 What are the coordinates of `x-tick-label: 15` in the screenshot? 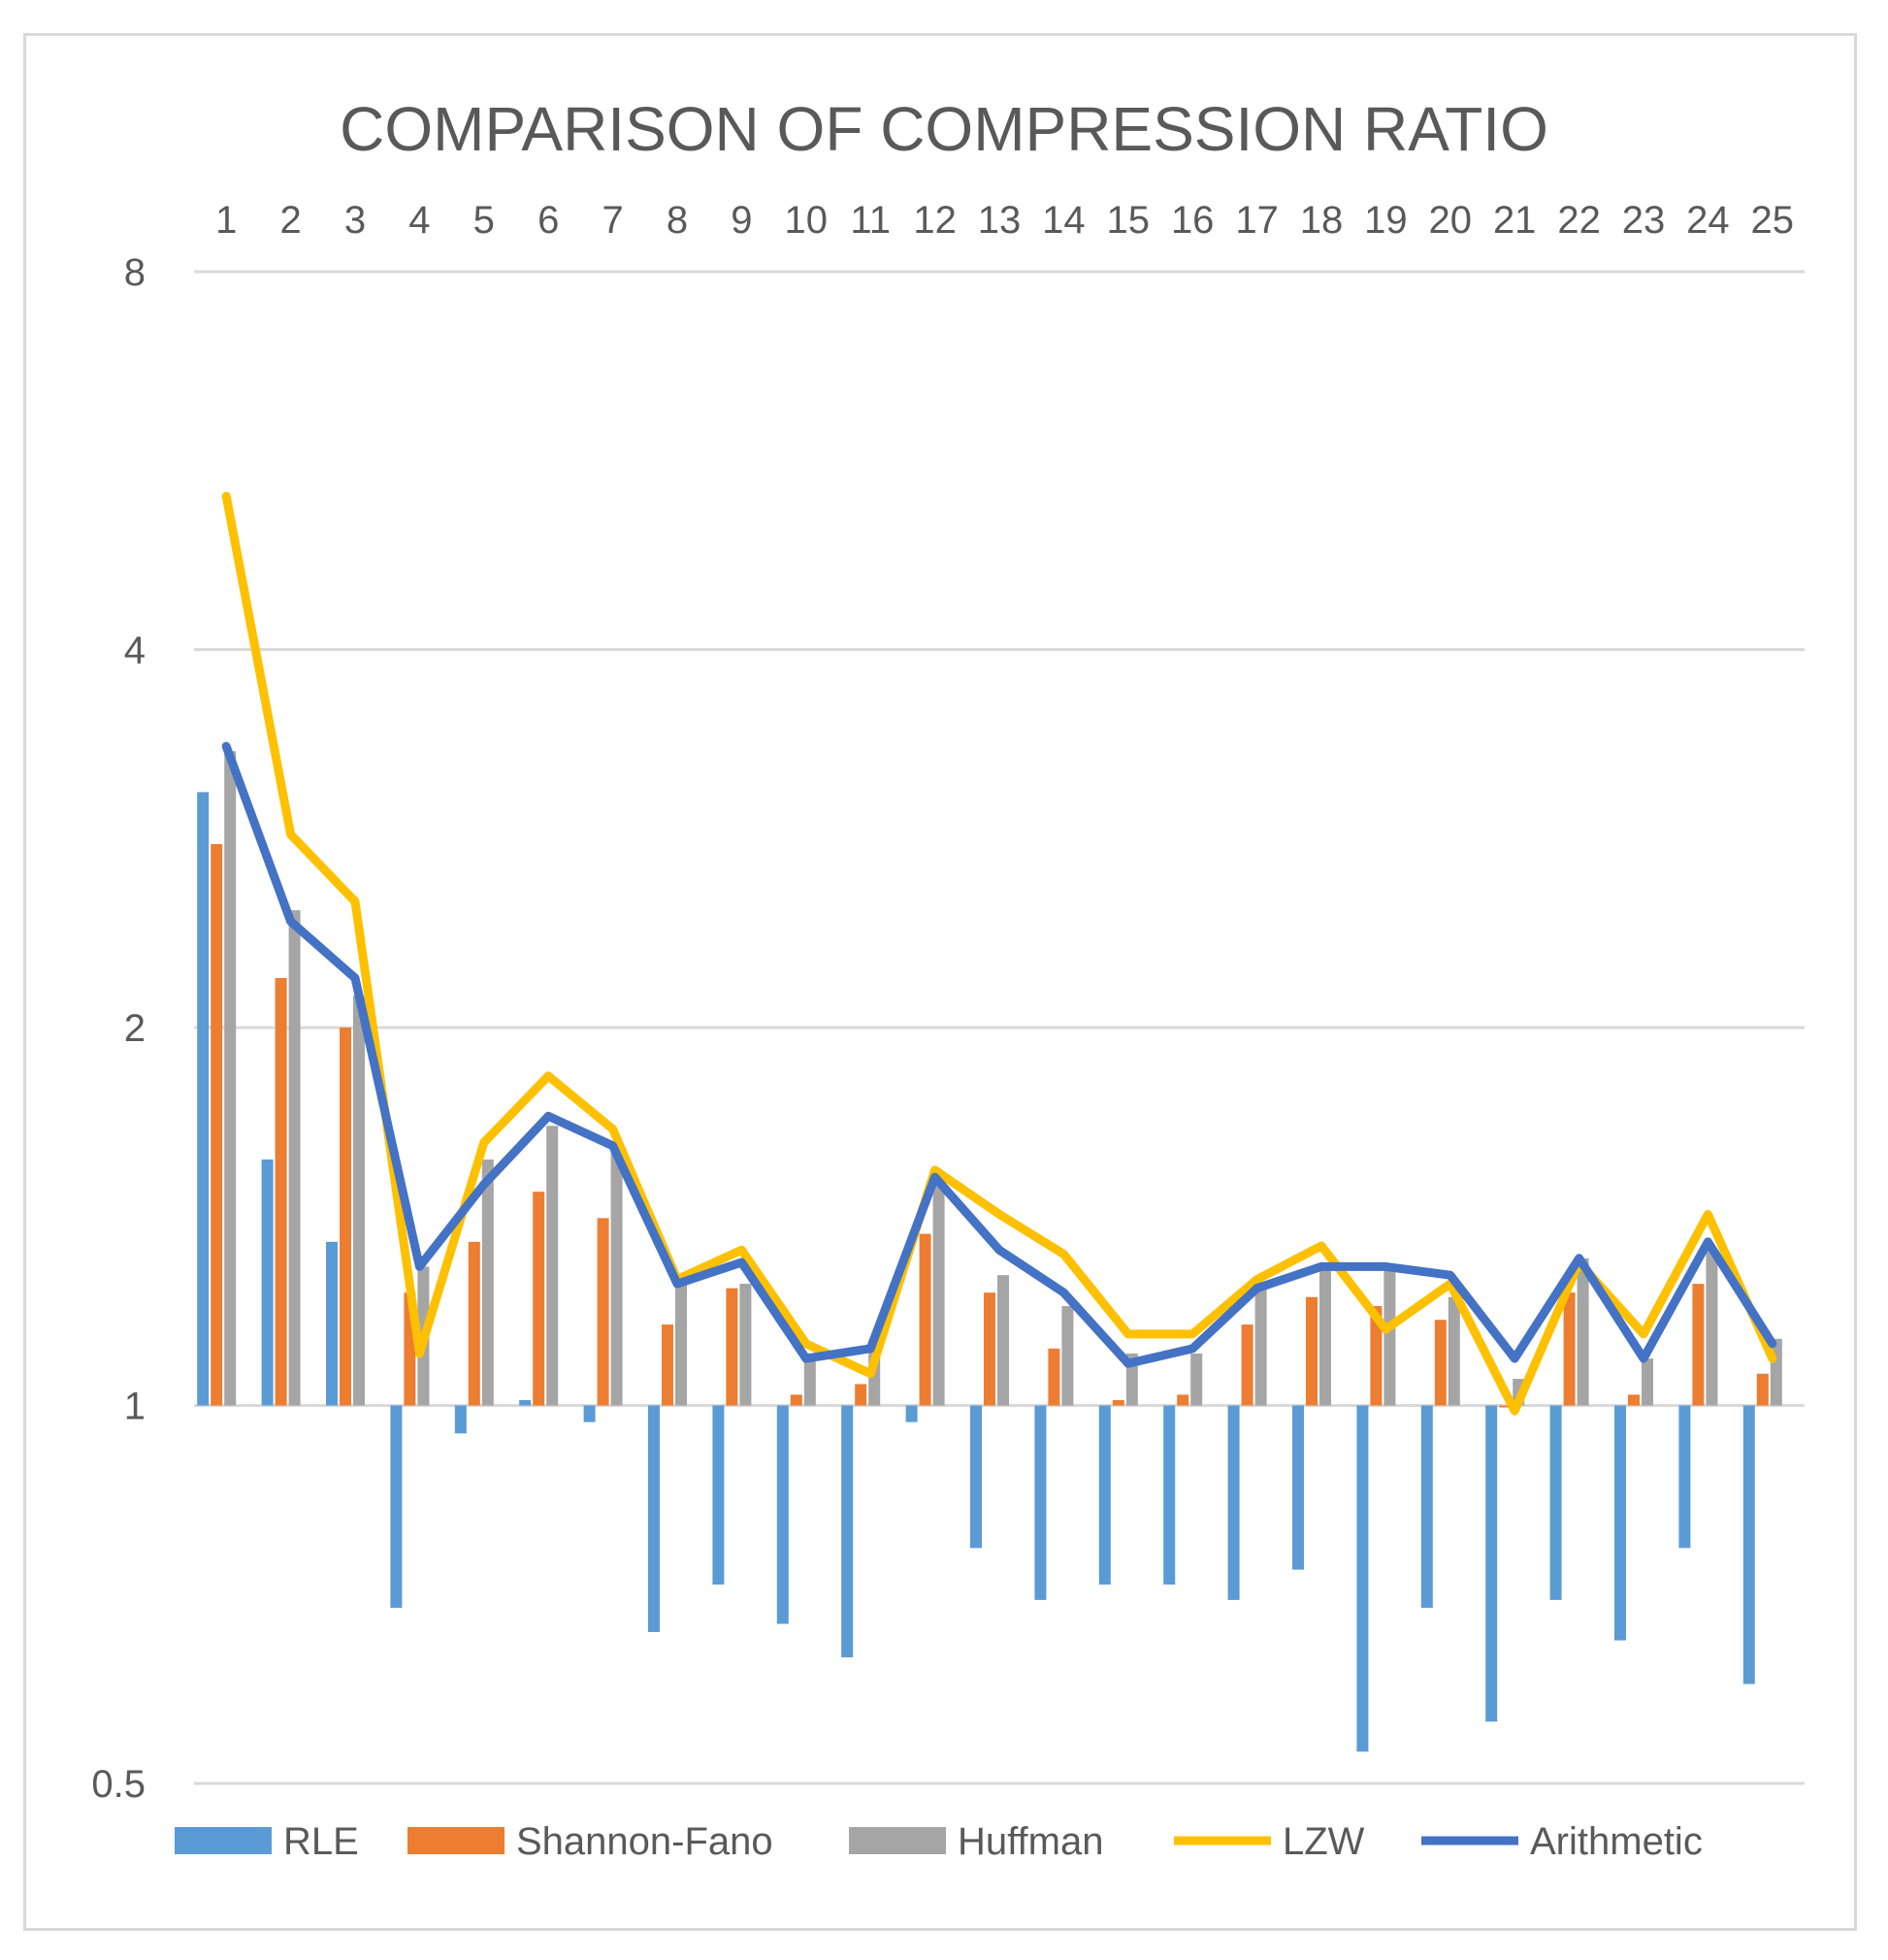 It's located at (1129, 220).